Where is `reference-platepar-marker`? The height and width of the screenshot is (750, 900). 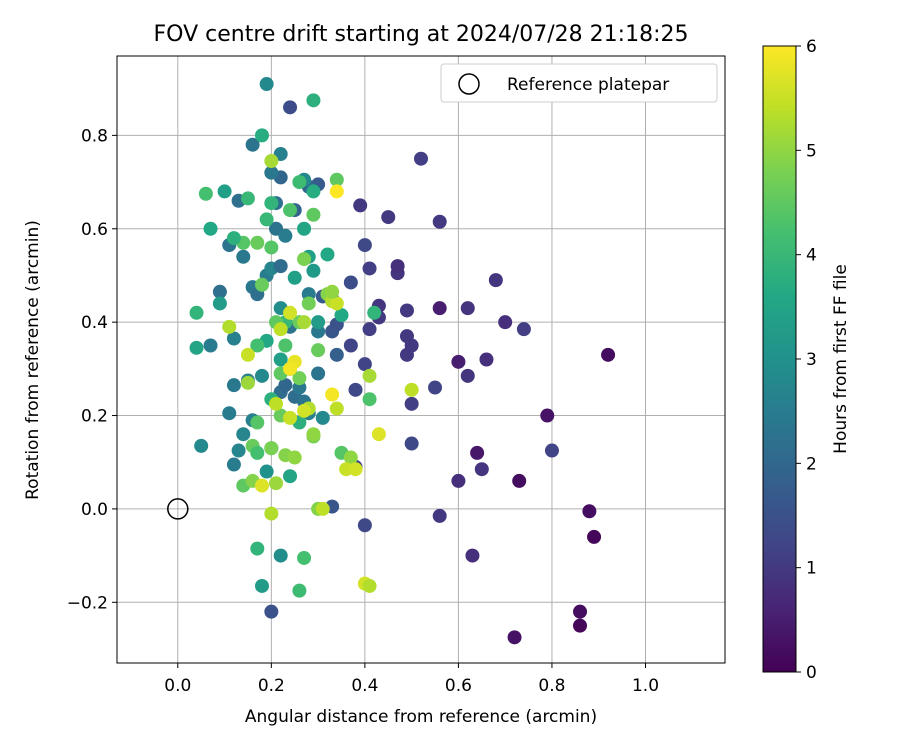
reference-platepar-marker is located at coordinates (178, 509).